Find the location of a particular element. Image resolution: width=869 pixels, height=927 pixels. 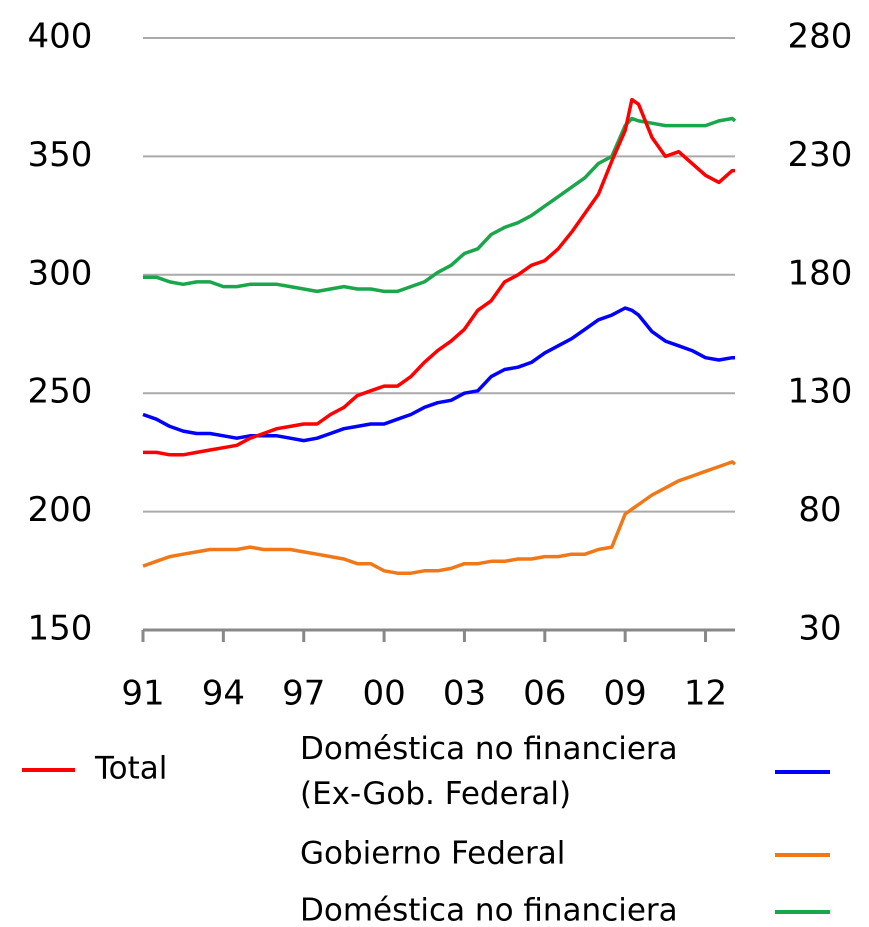

y2-tick-label: 130 is located at coordinates (820, 392).